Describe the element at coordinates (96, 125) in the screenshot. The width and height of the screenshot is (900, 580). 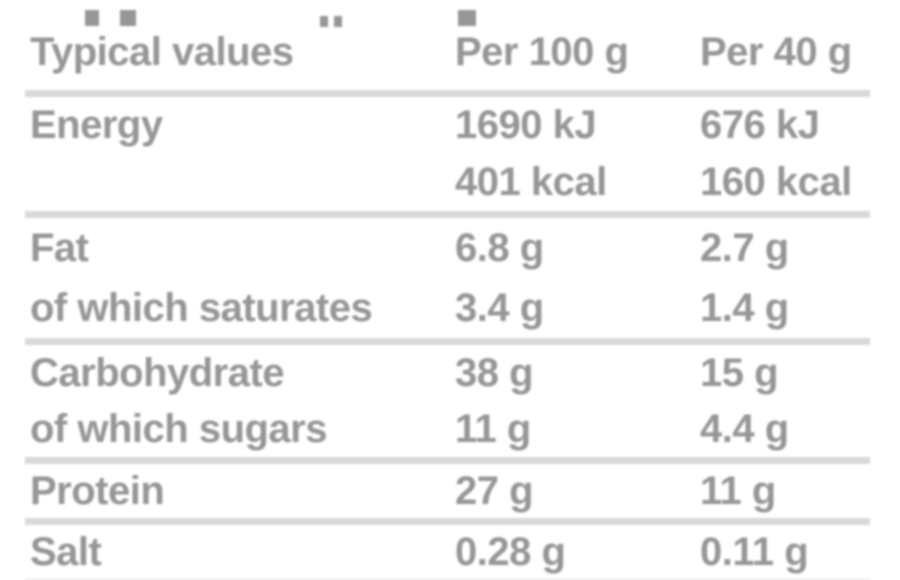
I see `row-label-energy: Energy` at that location.